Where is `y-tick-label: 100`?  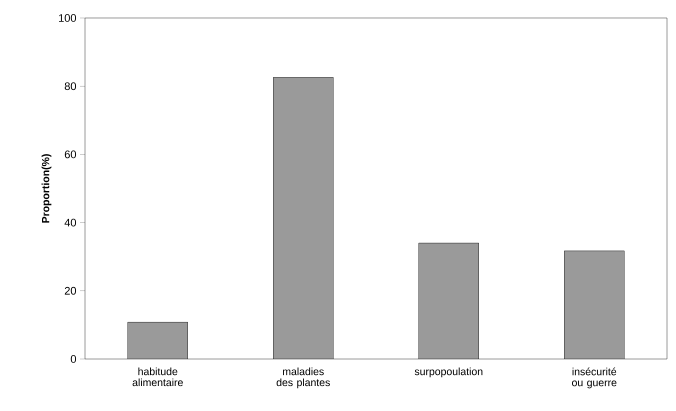
y-tick-label: 100 is located at coordinates (67, 18).